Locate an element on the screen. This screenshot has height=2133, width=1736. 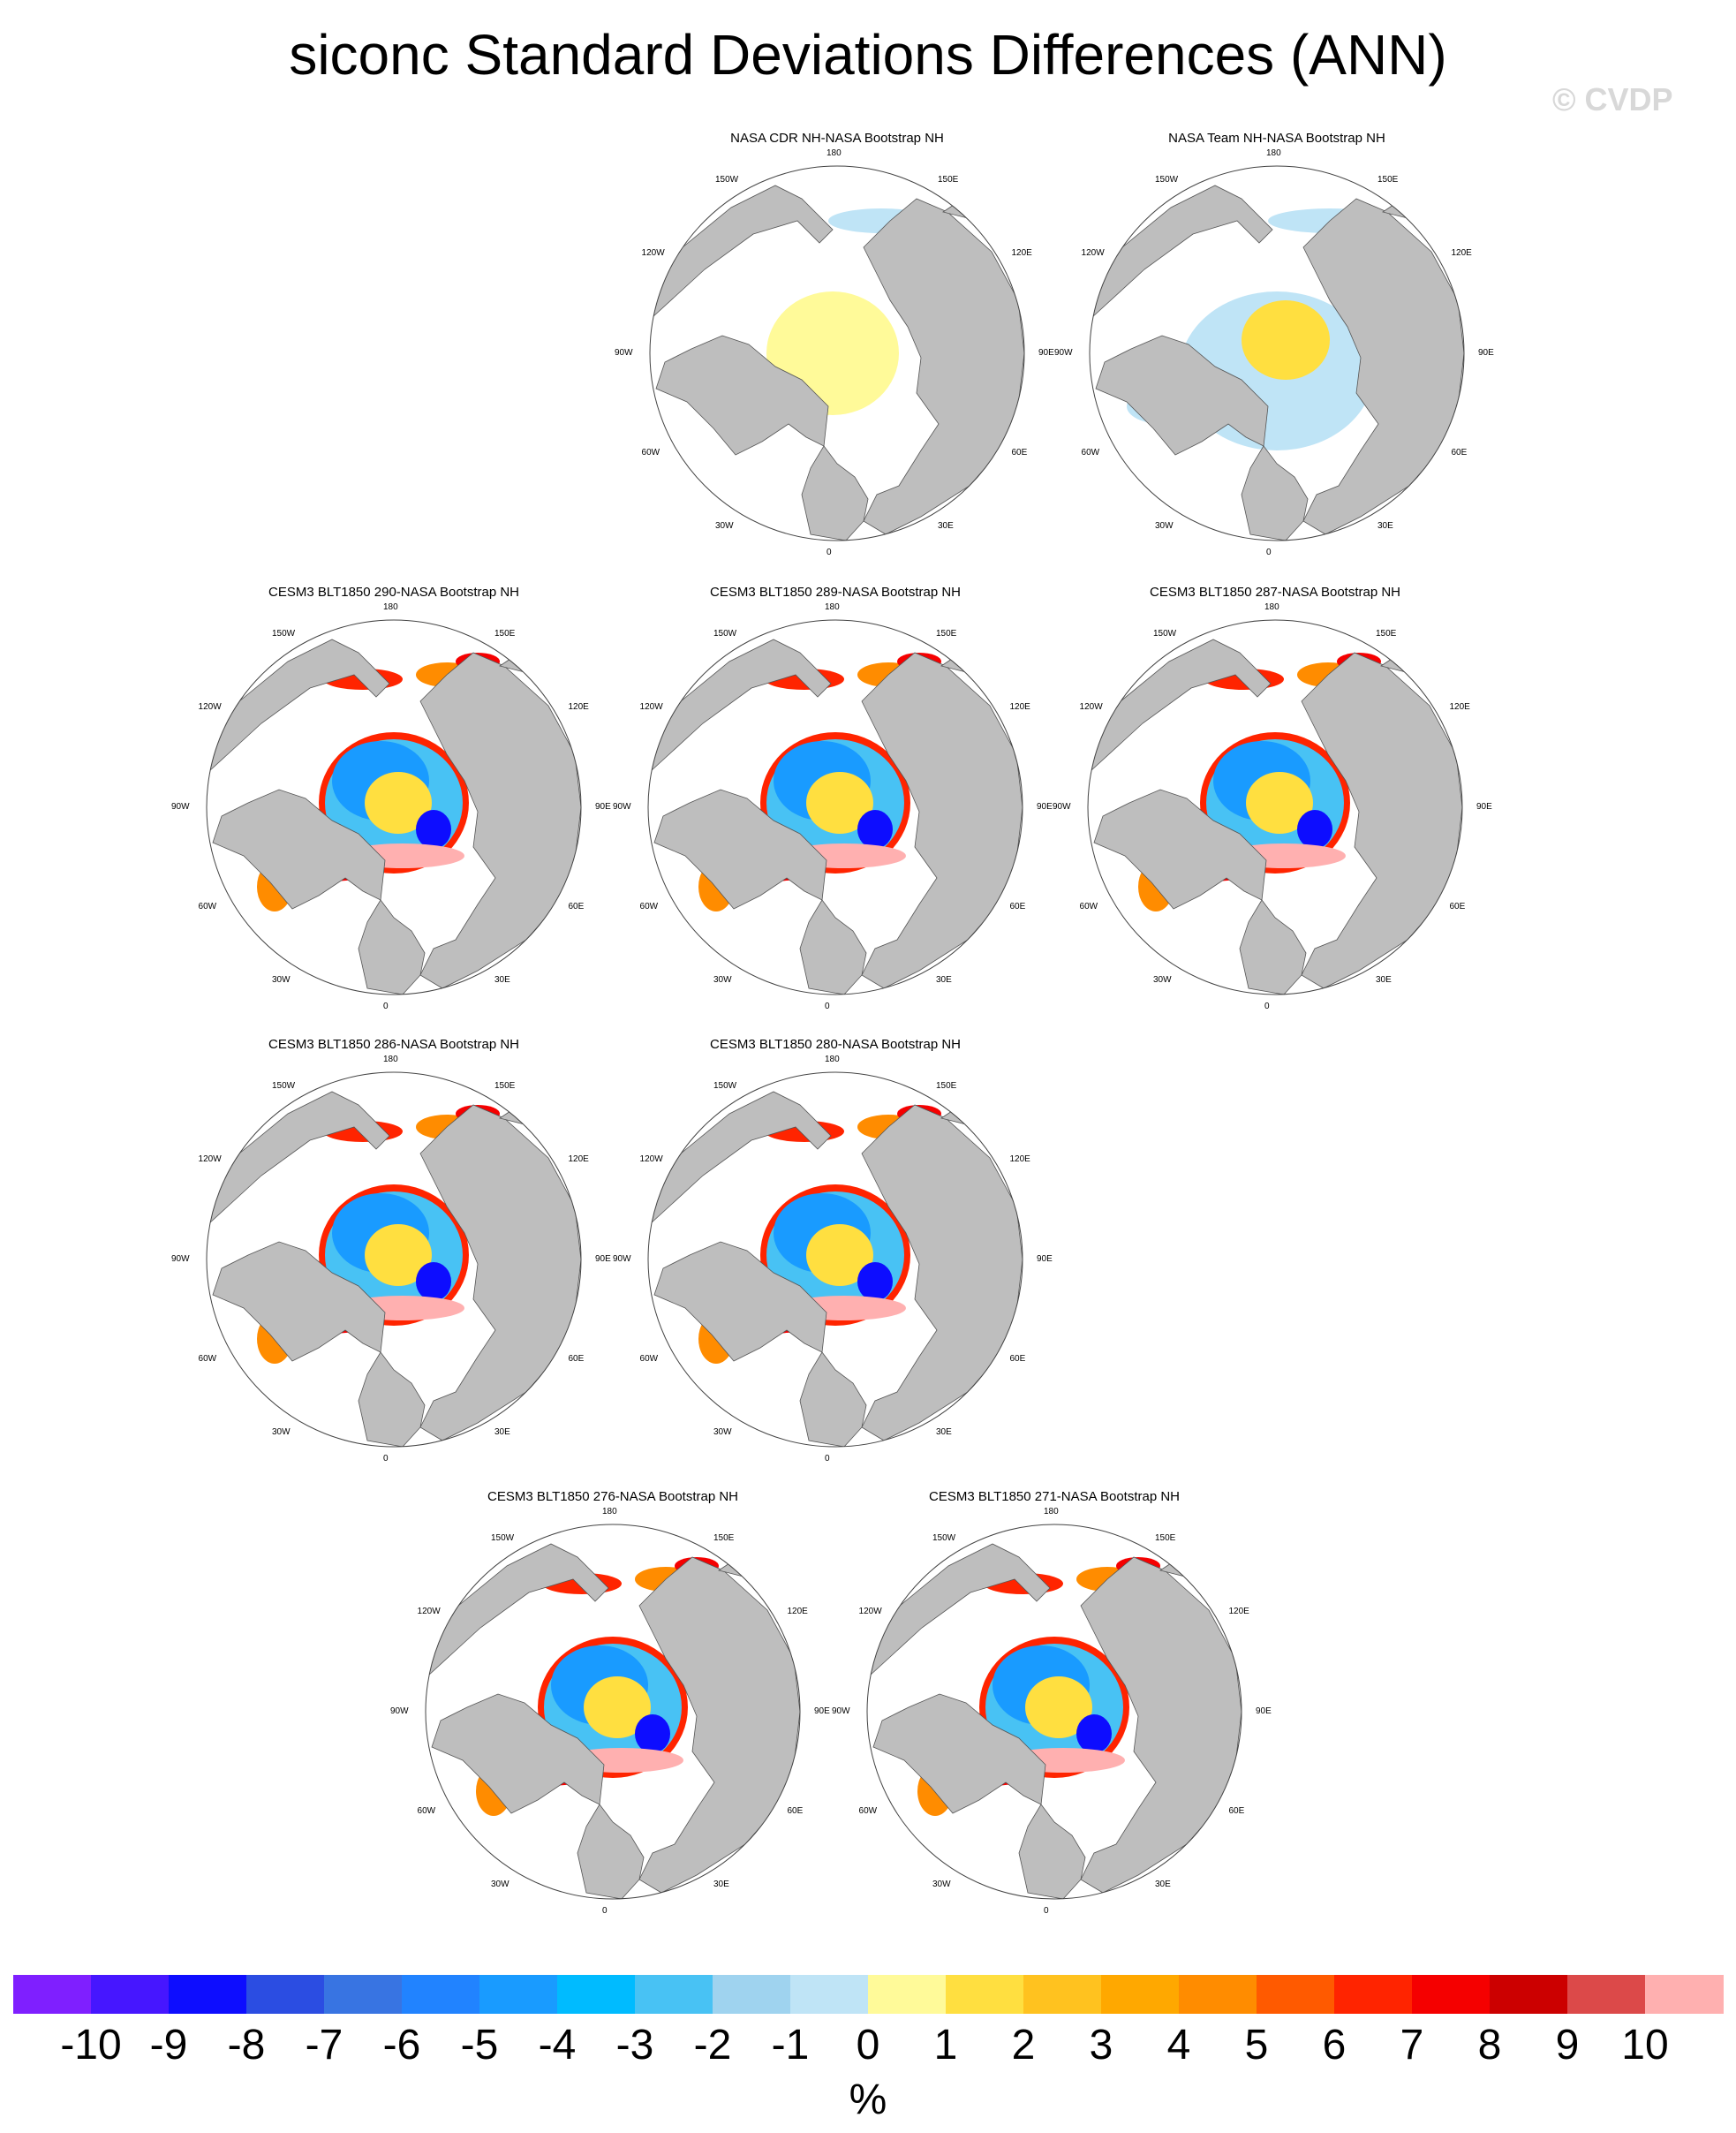
panel-title: CESM3 BLT1850 287-NASA Bootstrap NH is located at coordinates (1275, 592).